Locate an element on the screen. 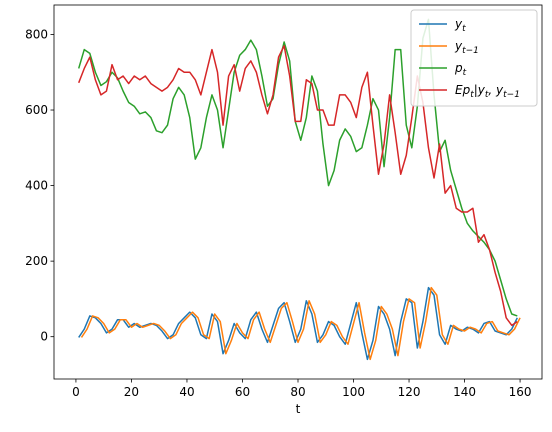 The image size is (552, 432). x-tick-label-140: 140 is located at coordinates (464, 392).